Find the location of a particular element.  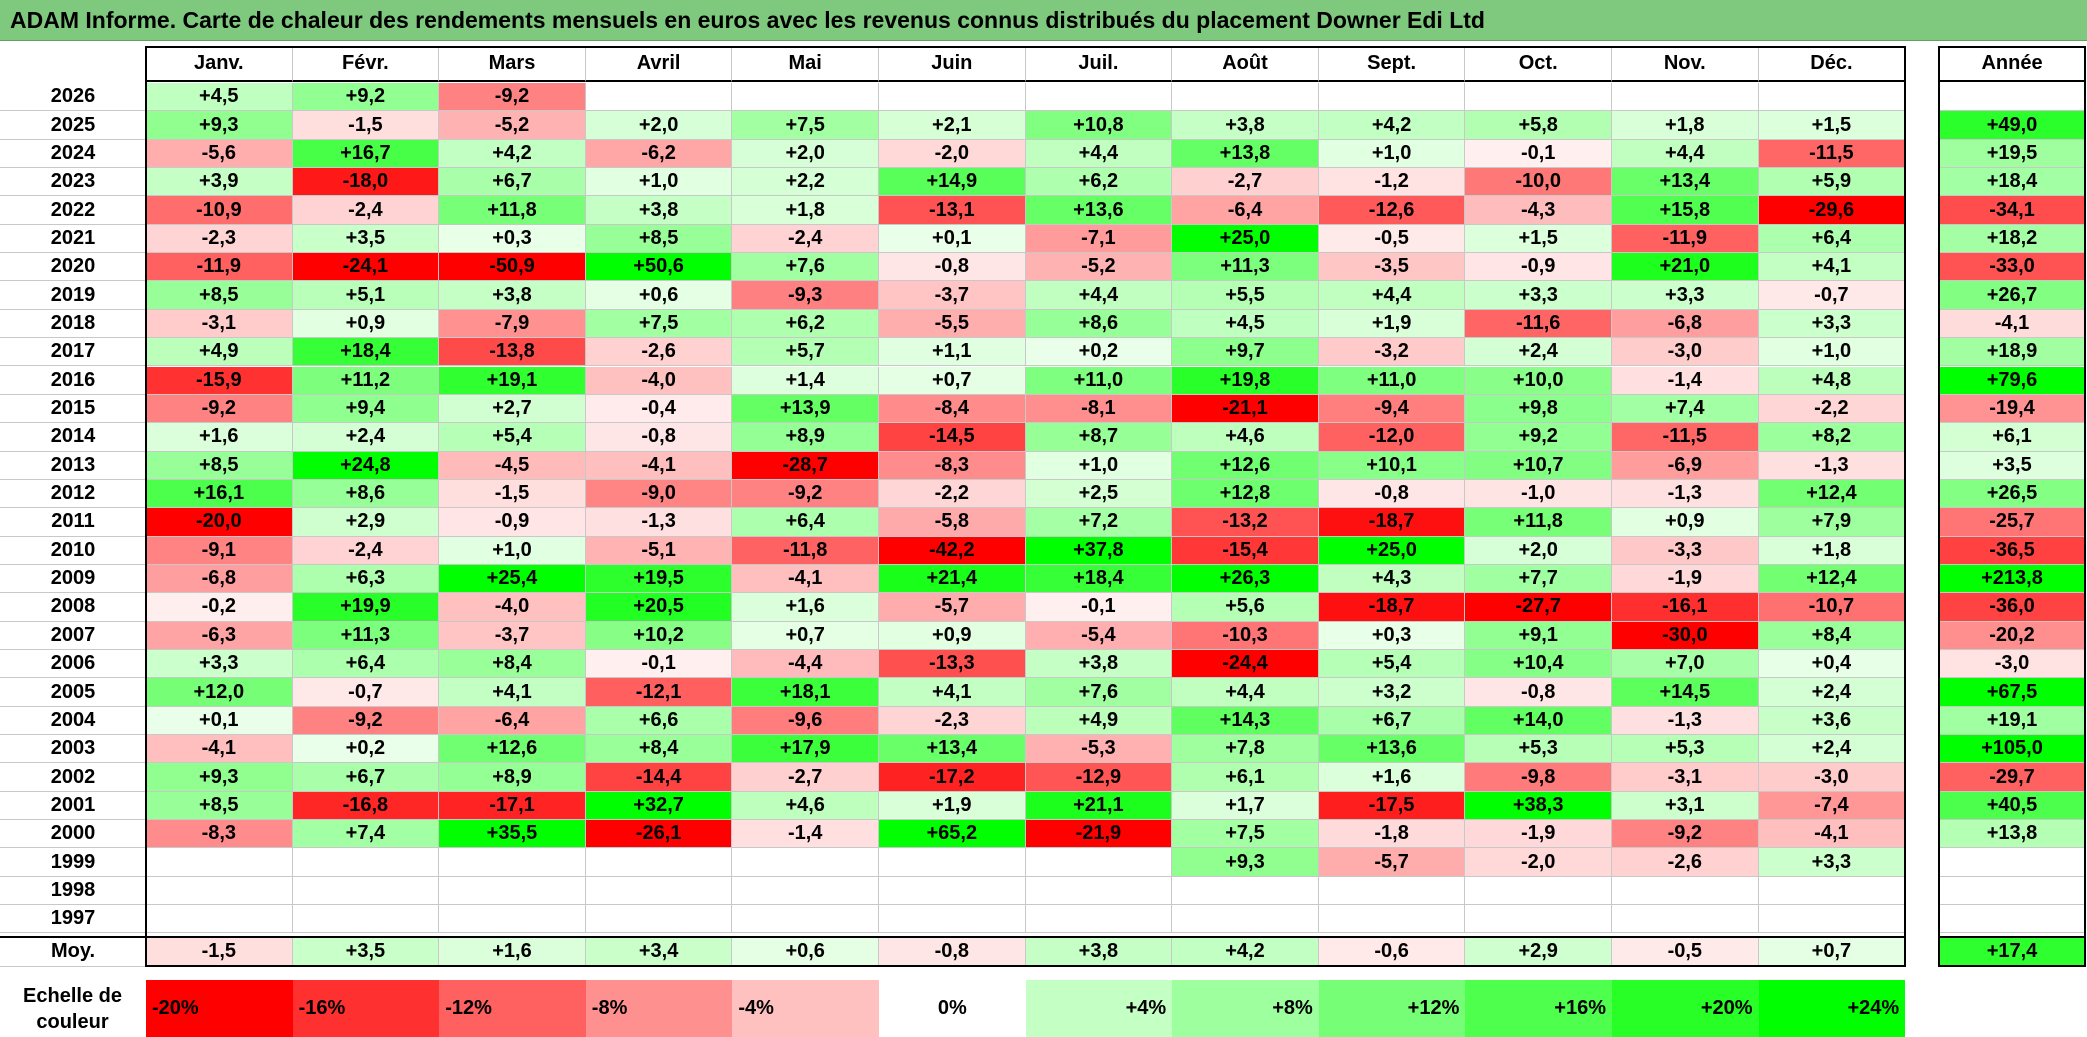

year-label: 2007 is located at coordinates (73, 635).